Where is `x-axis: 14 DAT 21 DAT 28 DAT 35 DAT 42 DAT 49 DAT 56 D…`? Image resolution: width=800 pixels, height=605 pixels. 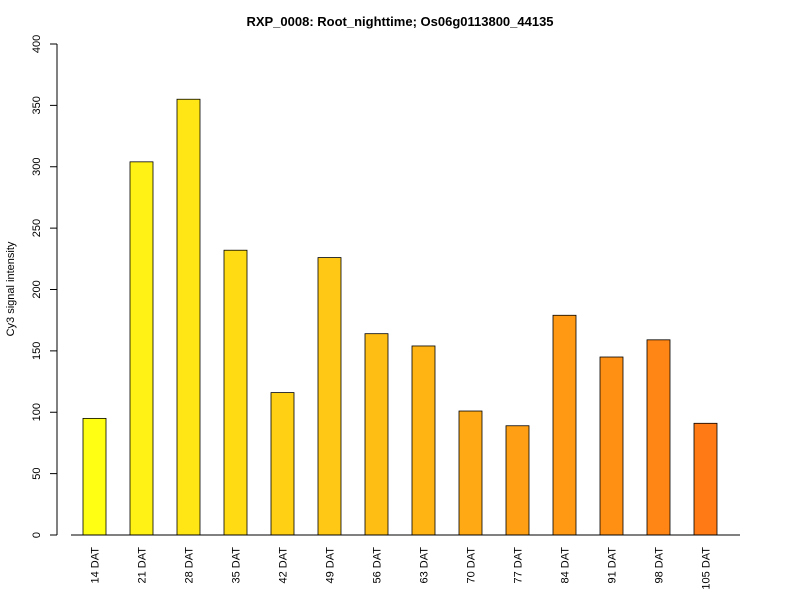
x-axis: 14 DAT 21 DAT 28 DAT 35 DAT 42 DAT 49 DAT 56 D… is located at coordinates (405, 562).